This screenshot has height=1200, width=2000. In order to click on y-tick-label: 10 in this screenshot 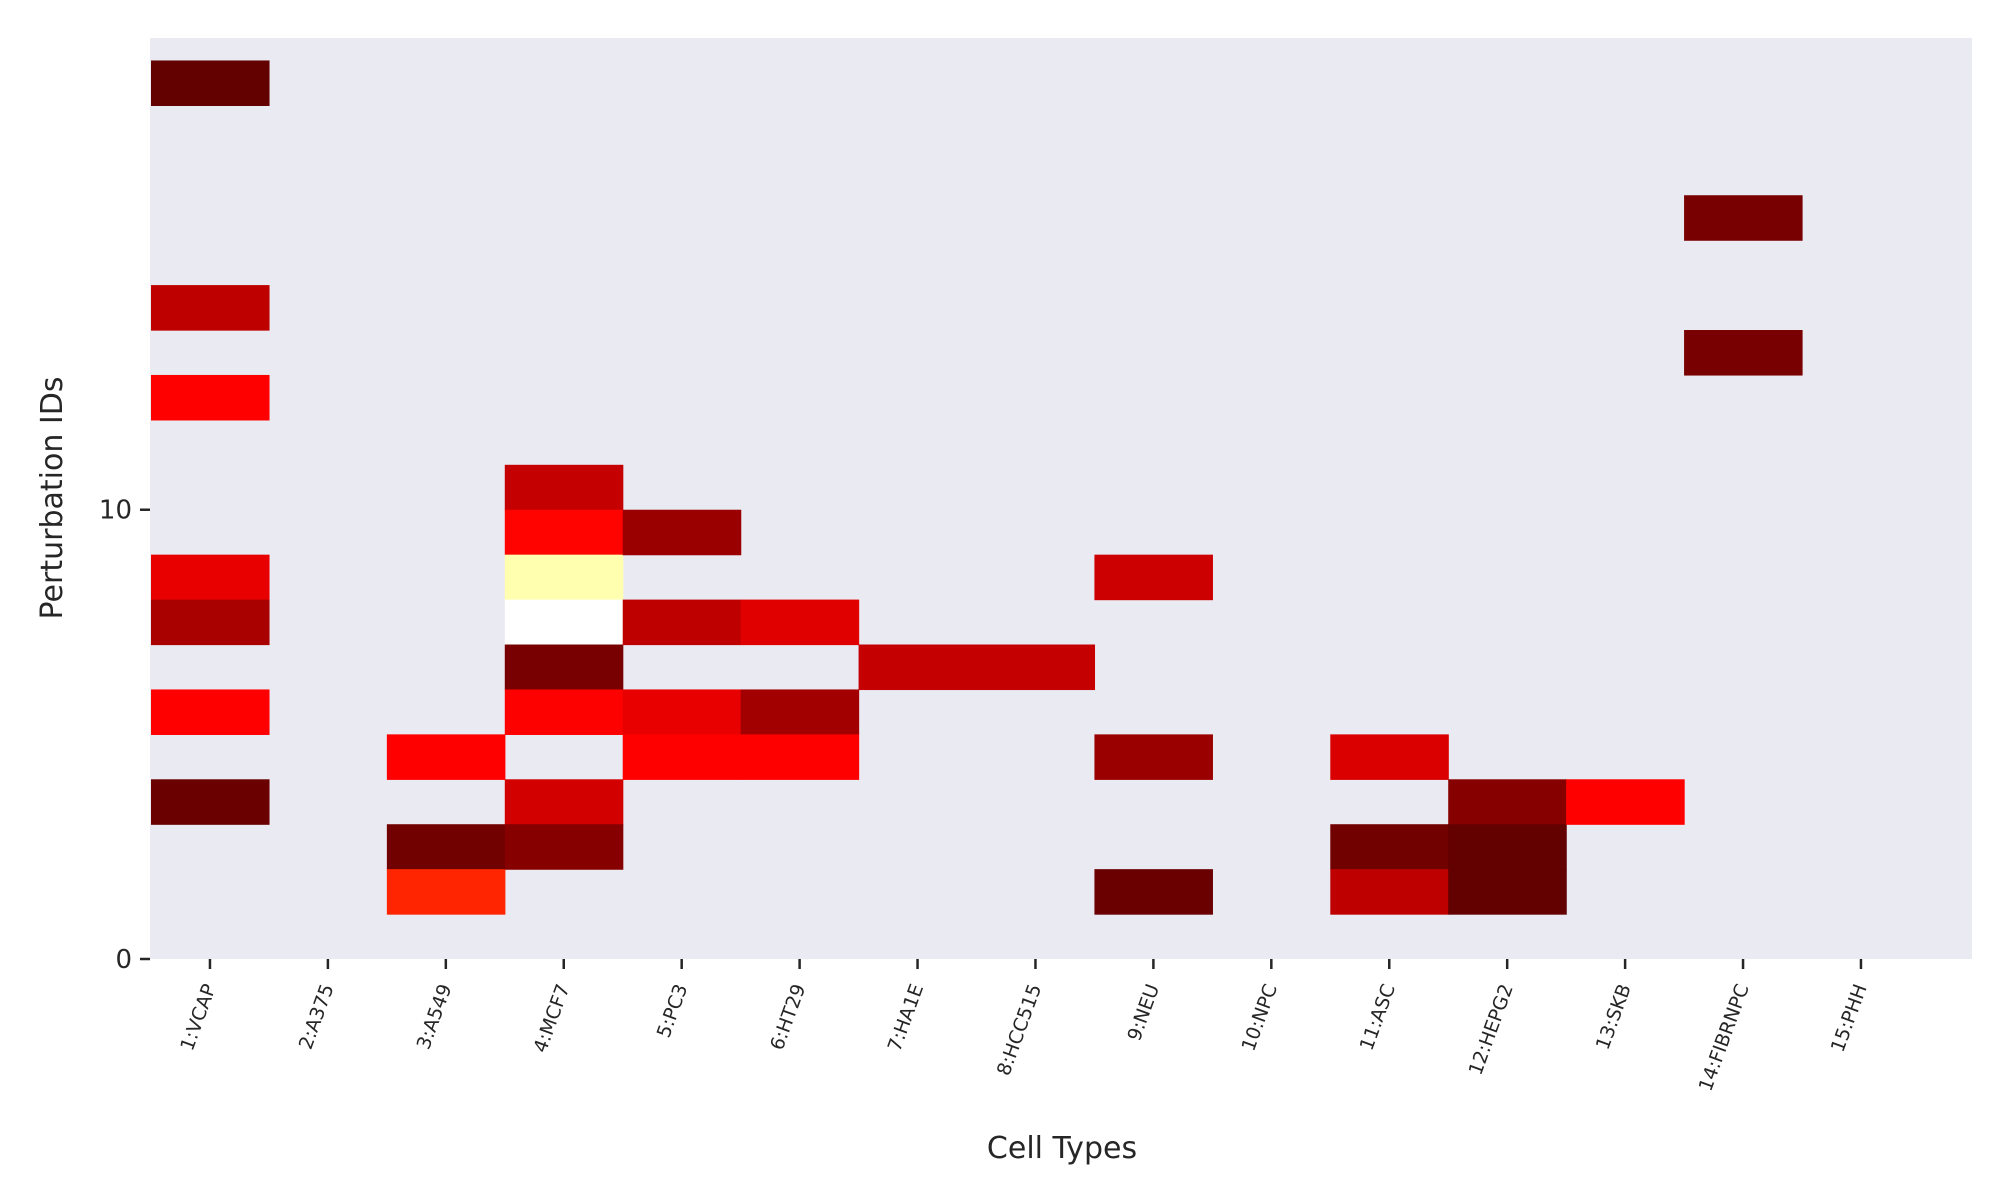, I will do `click(115, 511)`.